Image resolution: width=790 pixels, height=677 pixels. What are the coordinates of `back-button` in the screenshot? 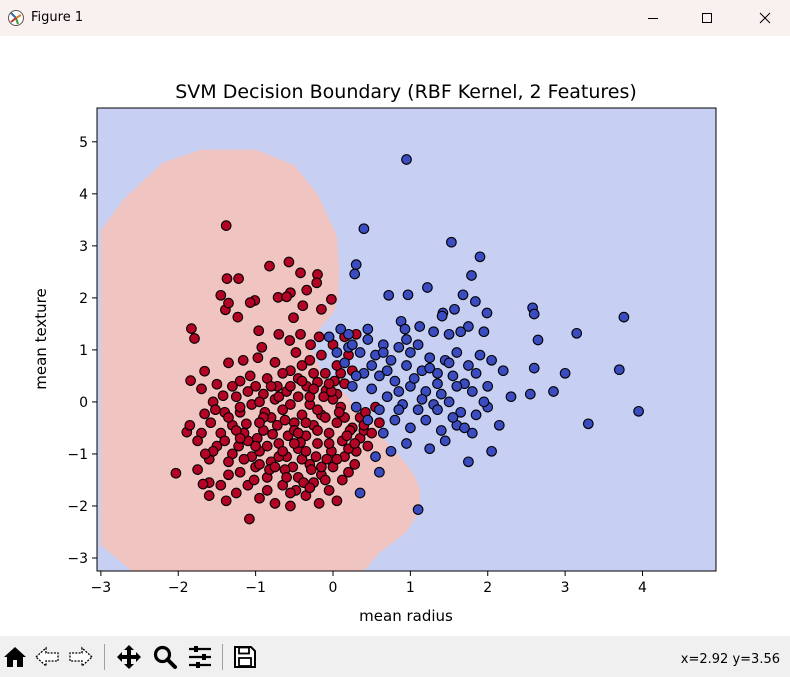 It's located at (47, 657).